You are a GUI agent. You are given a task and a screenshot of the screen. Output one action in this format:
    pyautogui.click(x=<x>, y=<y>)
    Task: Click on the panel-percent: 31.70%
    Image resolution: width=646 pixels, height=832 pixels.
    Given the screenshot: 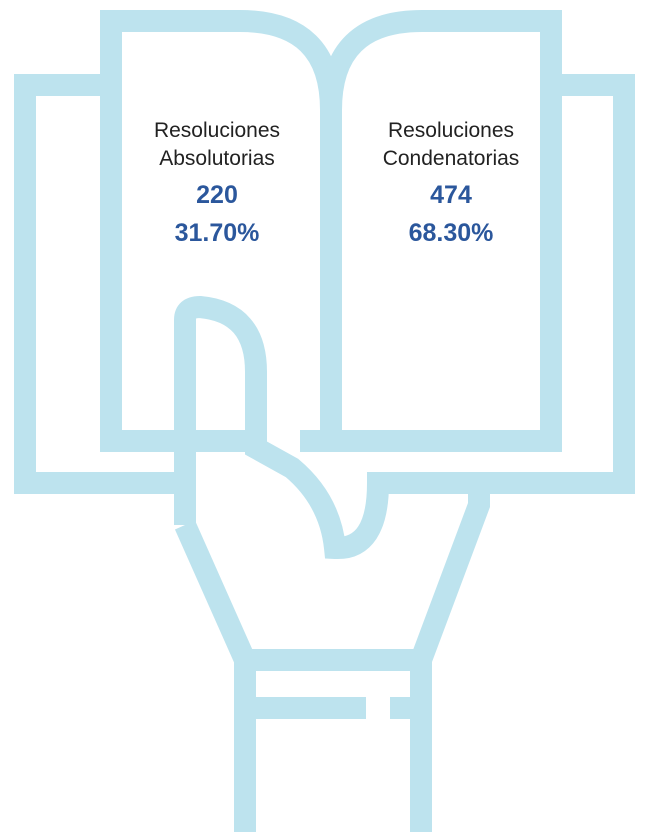 What is the action you would take?
    pyautogui.click(x=217, y=233)
    